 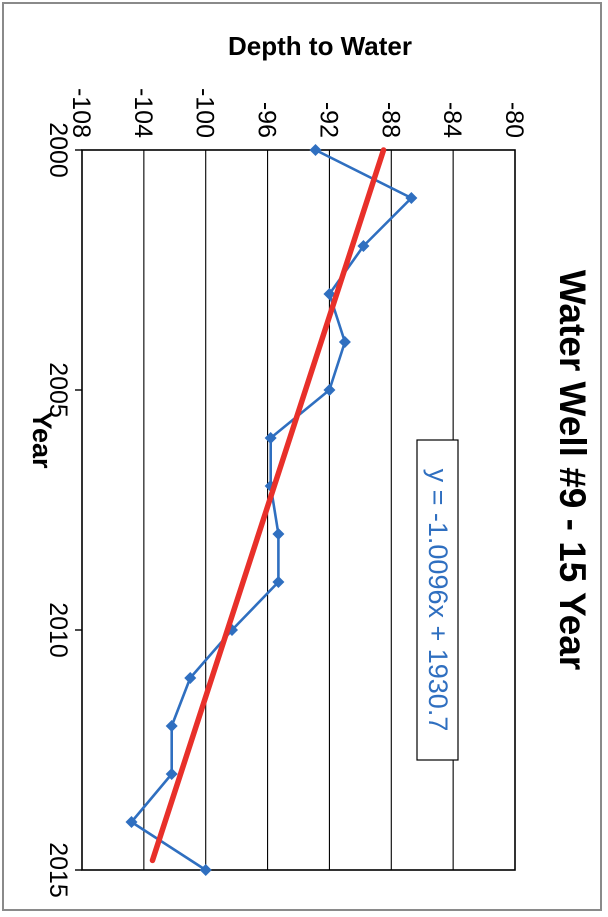 I want to click on x-tick-label: 2010, so click(x=58, y=630).